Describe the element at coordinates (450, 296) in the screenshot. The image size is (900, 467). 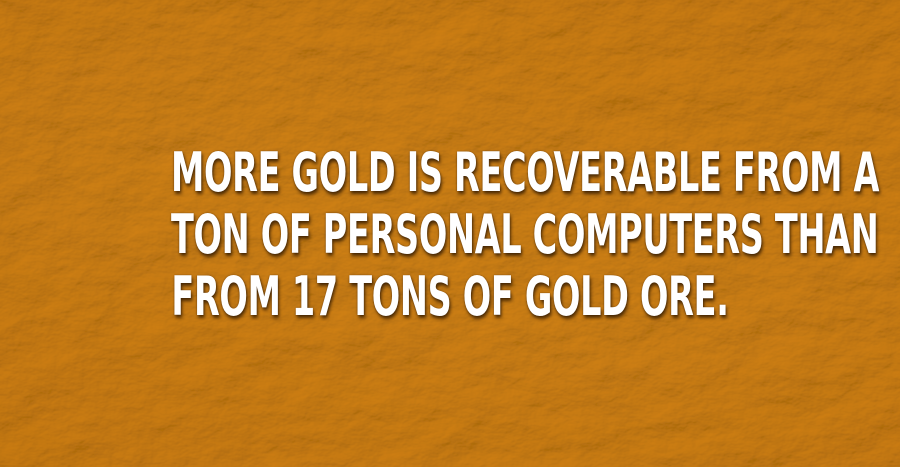
I see `caption-line-3: FROM 17 TONS OF GOLD ORE.` at that location.